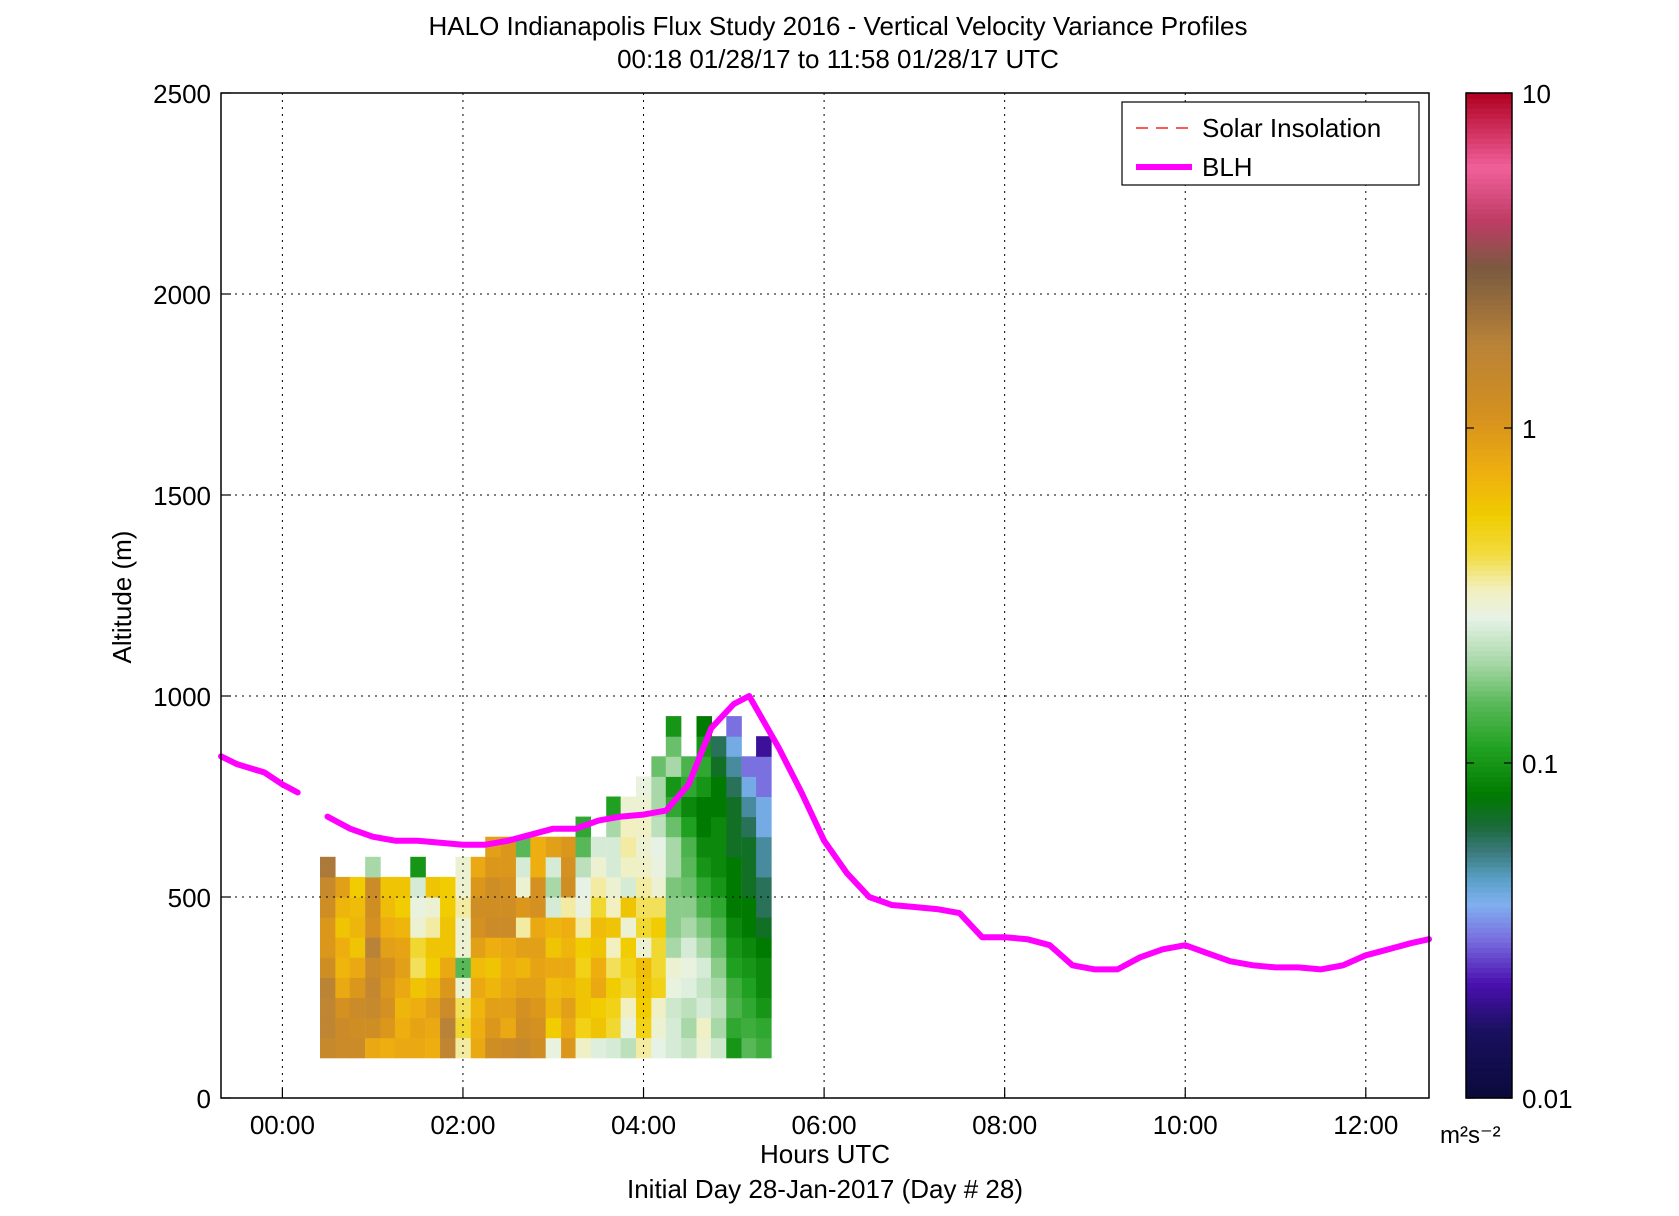  What do you see at coordinates (1547, 1099) in the screenshot?
I see `colorbar-tick-label: 0.01` at bounding box center [1547, 1099].